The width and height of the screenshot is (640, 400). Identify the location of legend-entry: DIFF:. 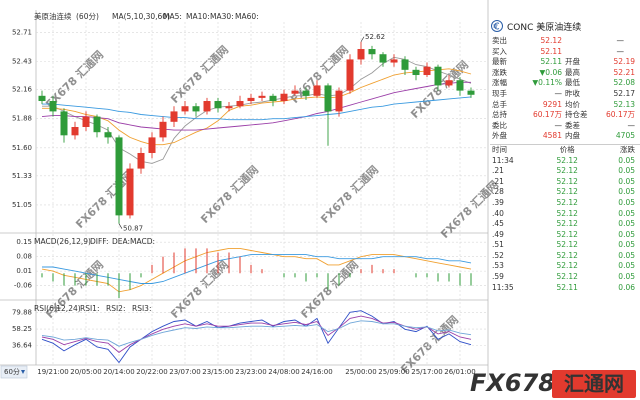
(99, 241).